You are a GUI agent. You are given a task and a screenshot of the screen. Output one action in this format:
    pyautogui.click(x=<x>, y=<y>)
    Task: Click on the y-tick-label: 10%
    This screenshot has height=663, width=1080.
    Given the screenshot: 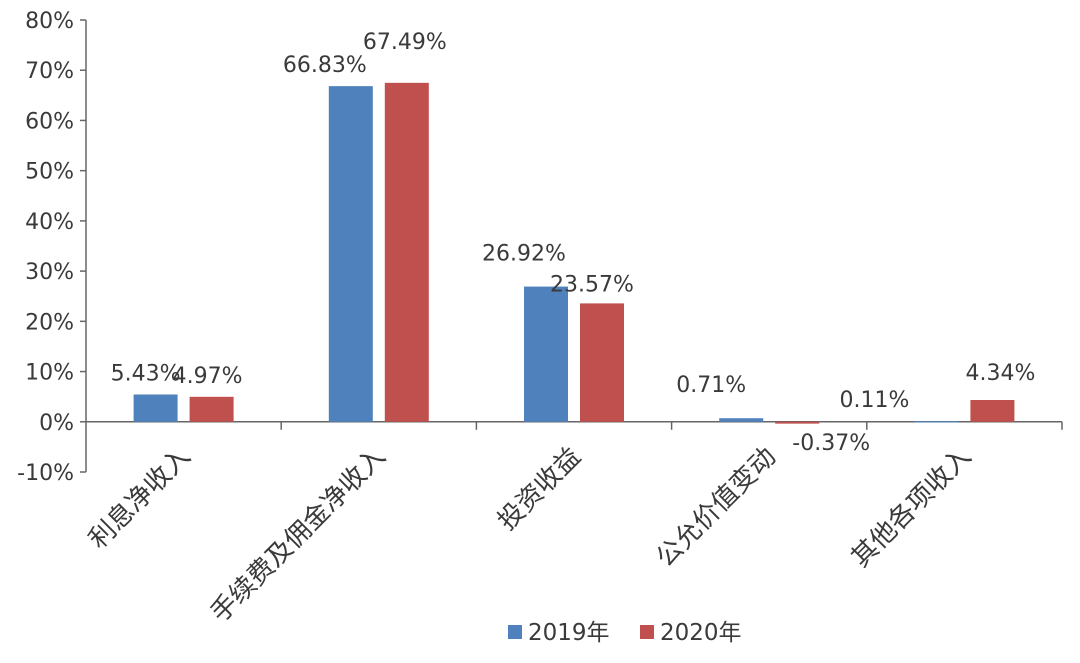 What is the action you would take?
    pyautogui.click(x=49, y=373)
    